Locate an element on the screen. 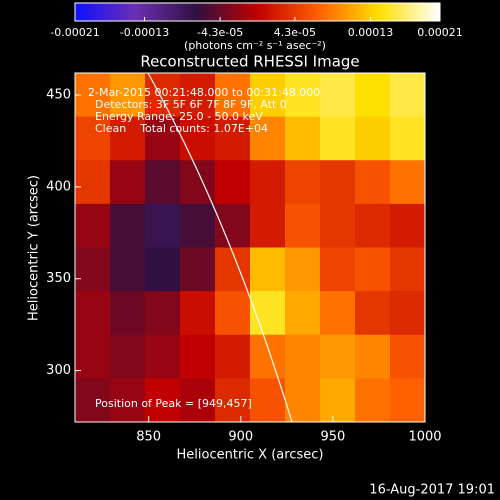 Image resolution: width=500 pixels, height=500 pixels. annotation: 2-Mar-2015 00:21:48.000 to 00:31:48.000 is located at coordinates (204, 92).